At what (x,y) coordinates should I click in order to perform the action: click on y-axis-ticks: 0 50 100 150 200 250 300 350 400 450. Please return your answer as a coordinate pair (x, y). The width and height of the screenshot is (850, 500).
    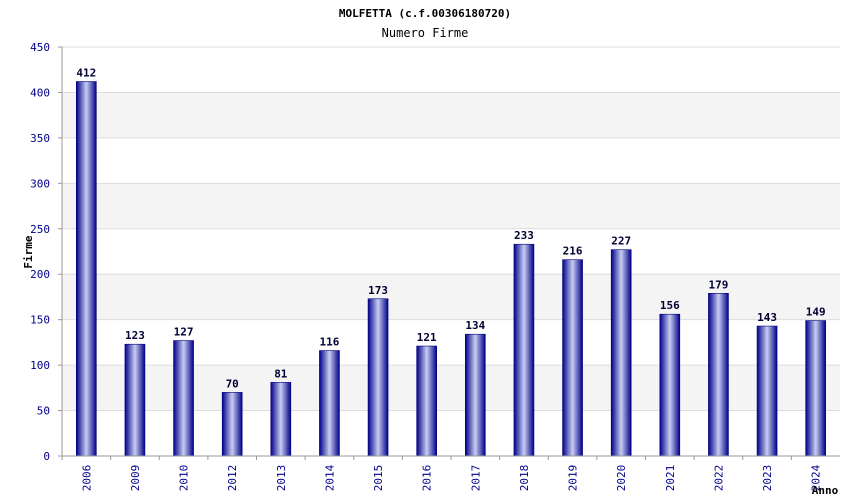
    Looking at the image, I should click on (46, 252).